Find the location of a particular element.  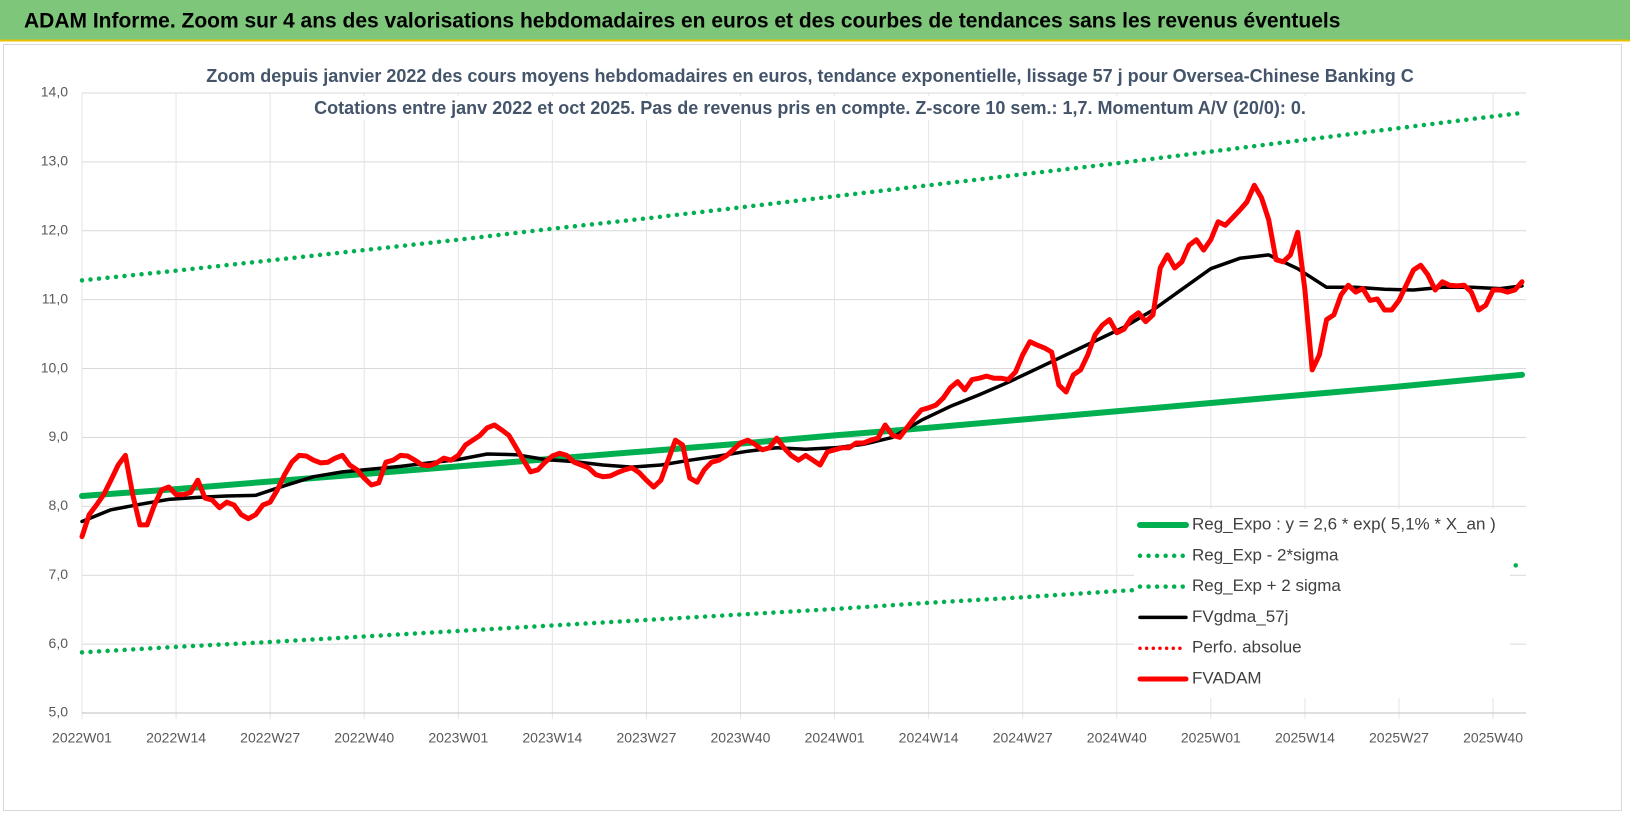

x-tick-label: 2022W01 is located at coordinates (82, 738).